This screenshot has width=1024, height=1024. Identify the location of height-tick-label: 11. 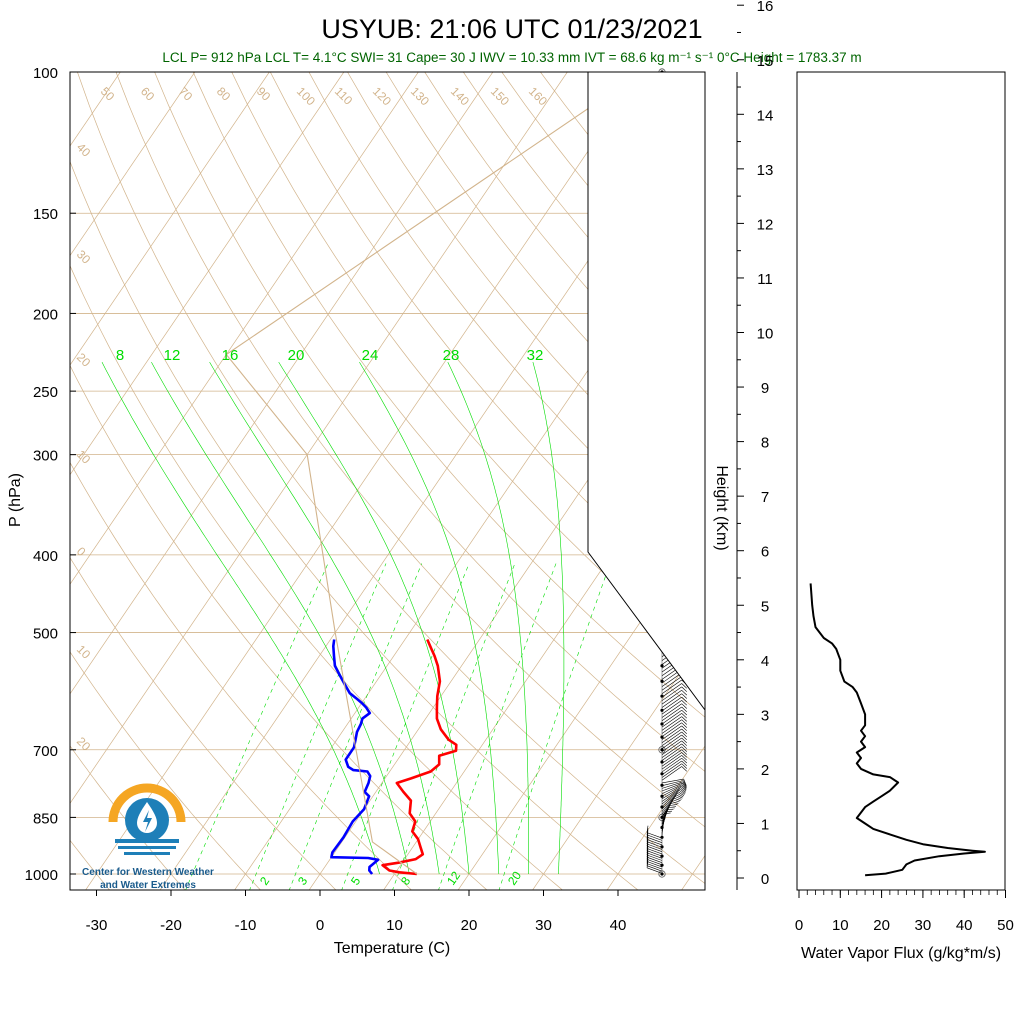
(765, 279).